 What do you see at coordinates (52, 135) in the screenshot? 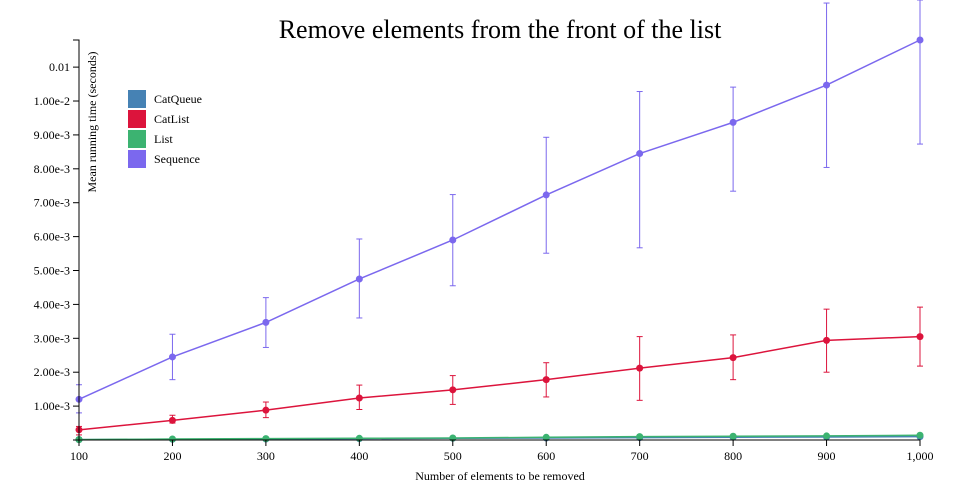
I see `y-tick-label: 9.00e-3` at bounding box center [52, 135].